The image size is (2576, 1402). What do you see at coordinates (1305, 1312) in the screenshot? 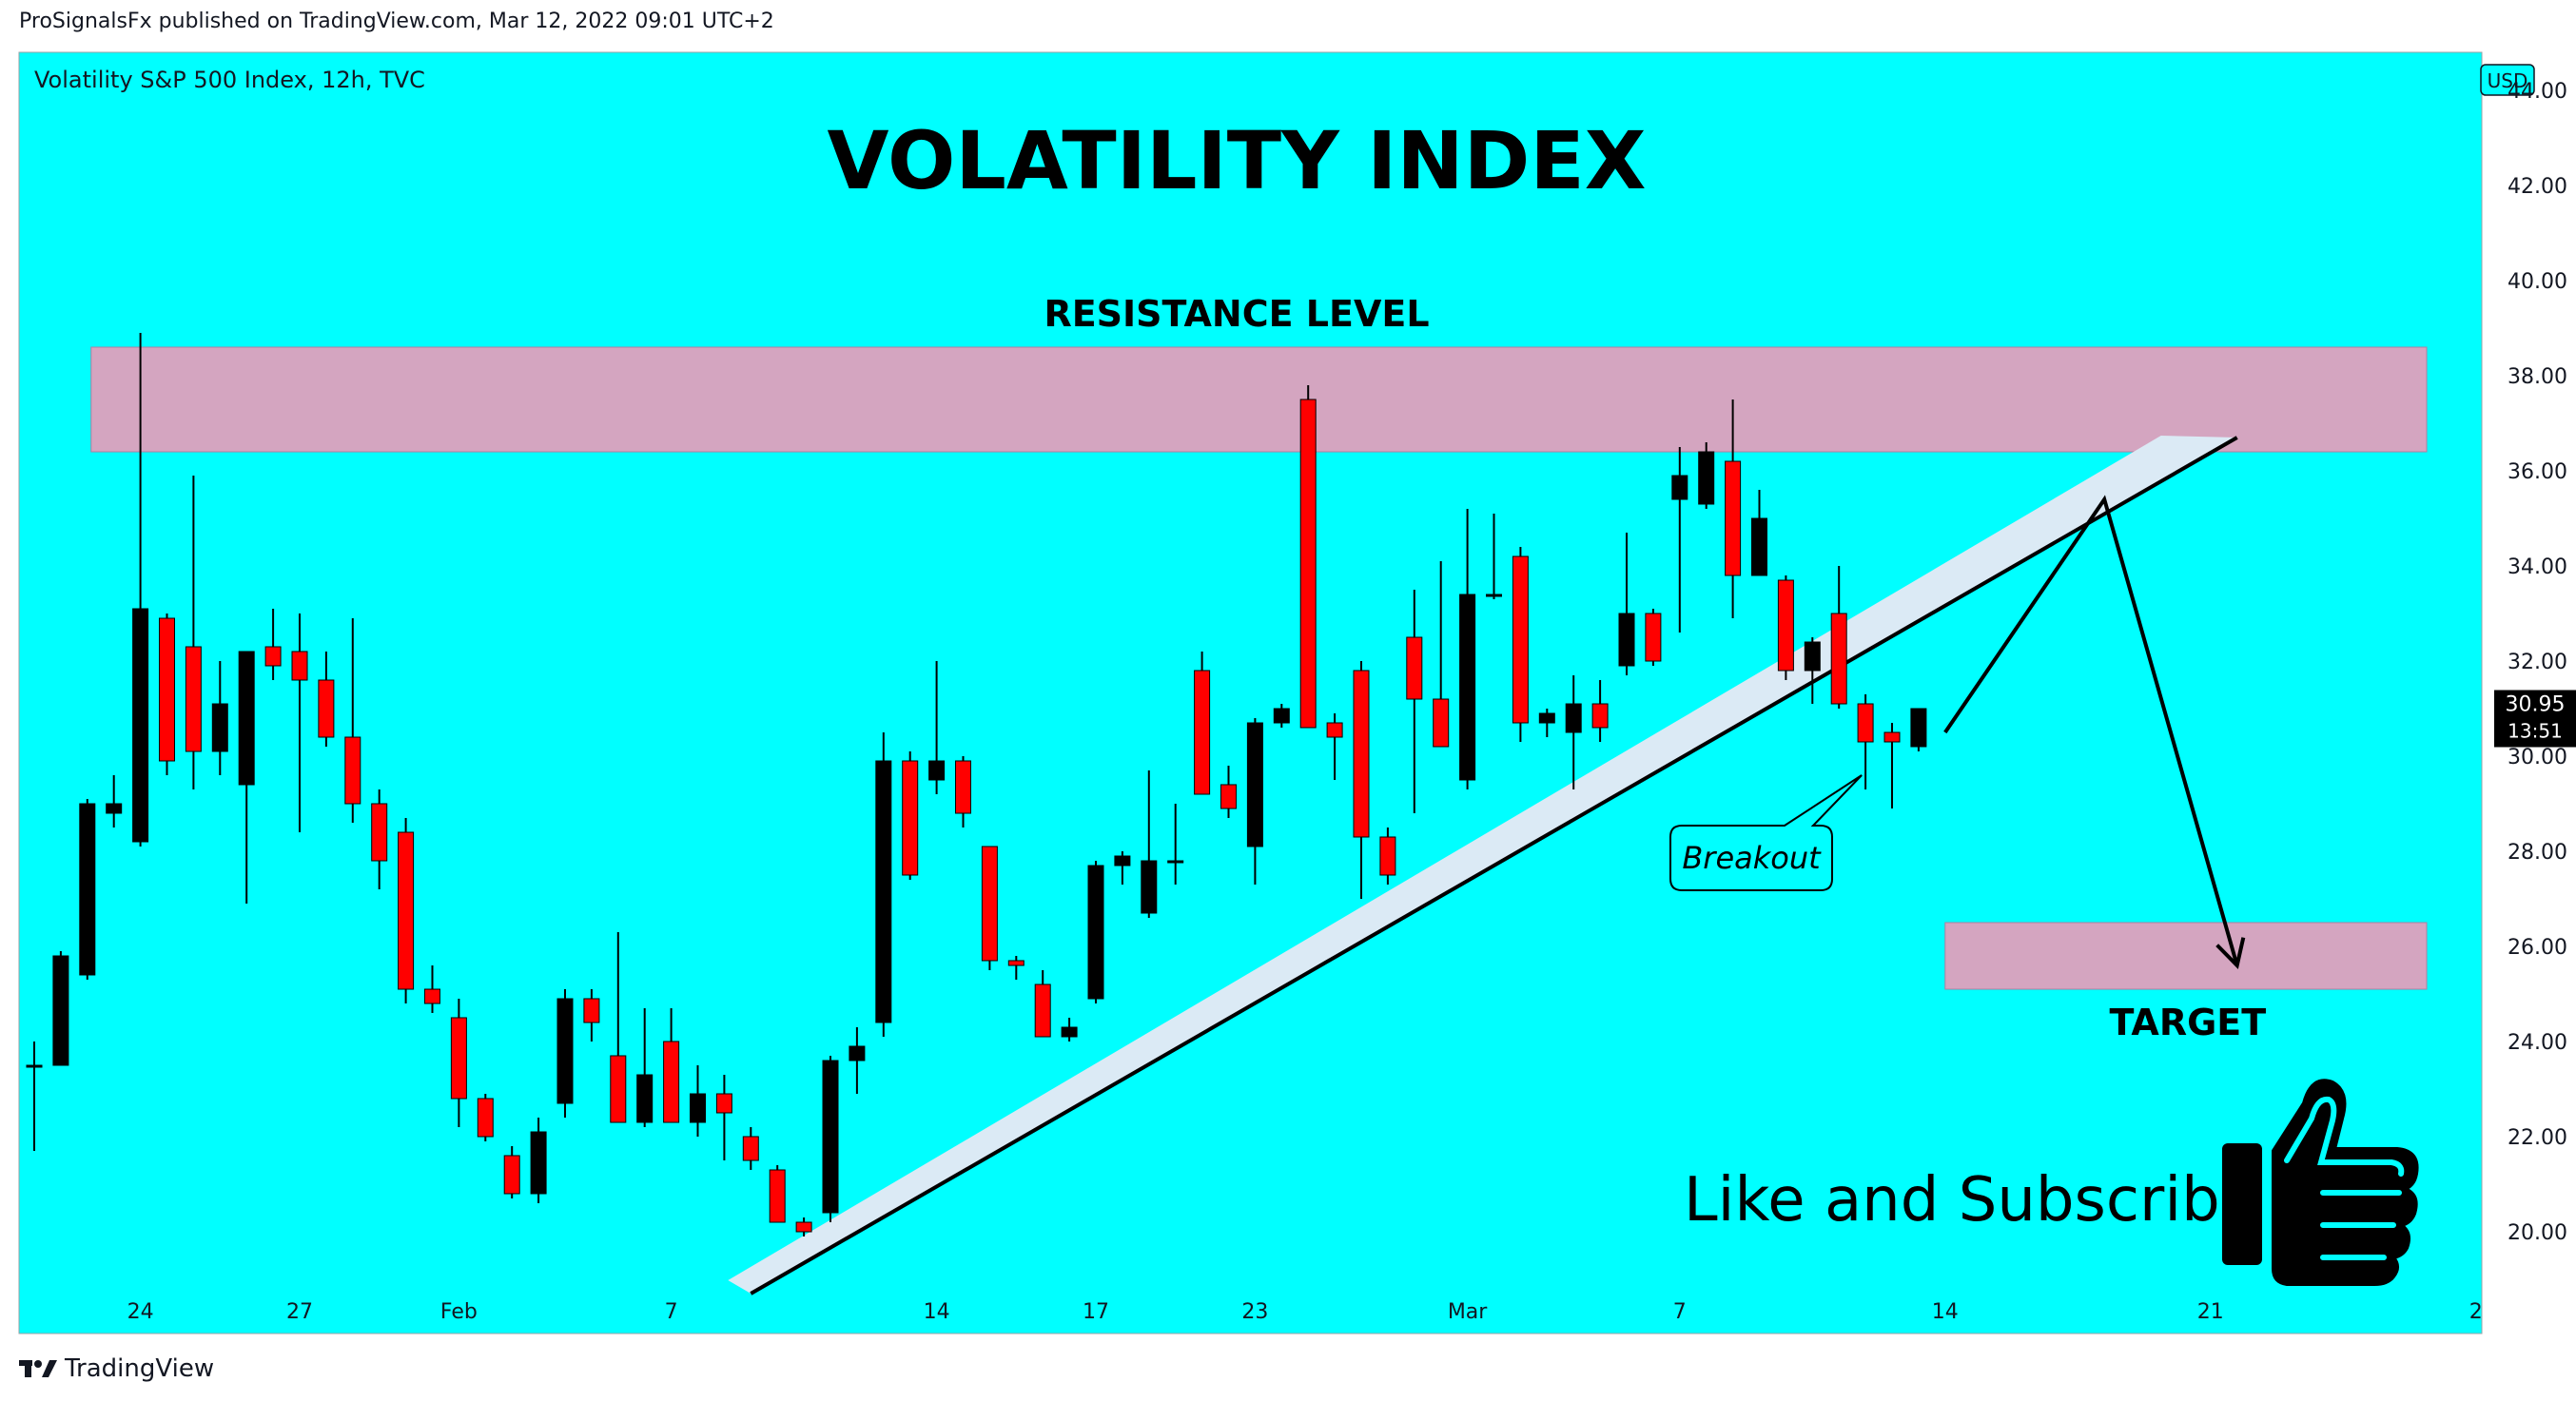
I see `time-axis: 24 27 Feb 7 14 17 23 Mar 7 14 21 2` at bounding box center [1305, 1312].